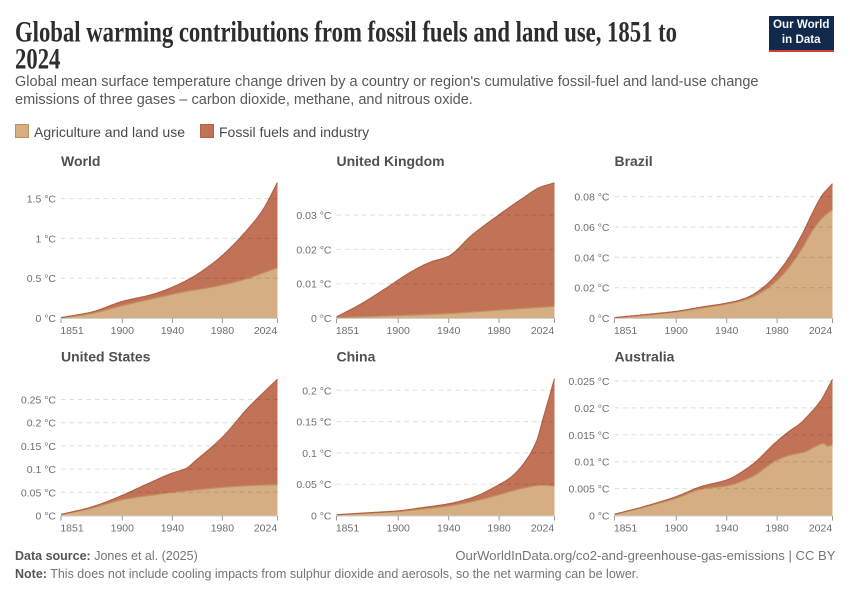 This screenshot has width=850, height=600. What do you see at coordinates (592, 258) in the screenshot?
I see `svg-text: 0.04 °C` at bounding box center [592, 258].